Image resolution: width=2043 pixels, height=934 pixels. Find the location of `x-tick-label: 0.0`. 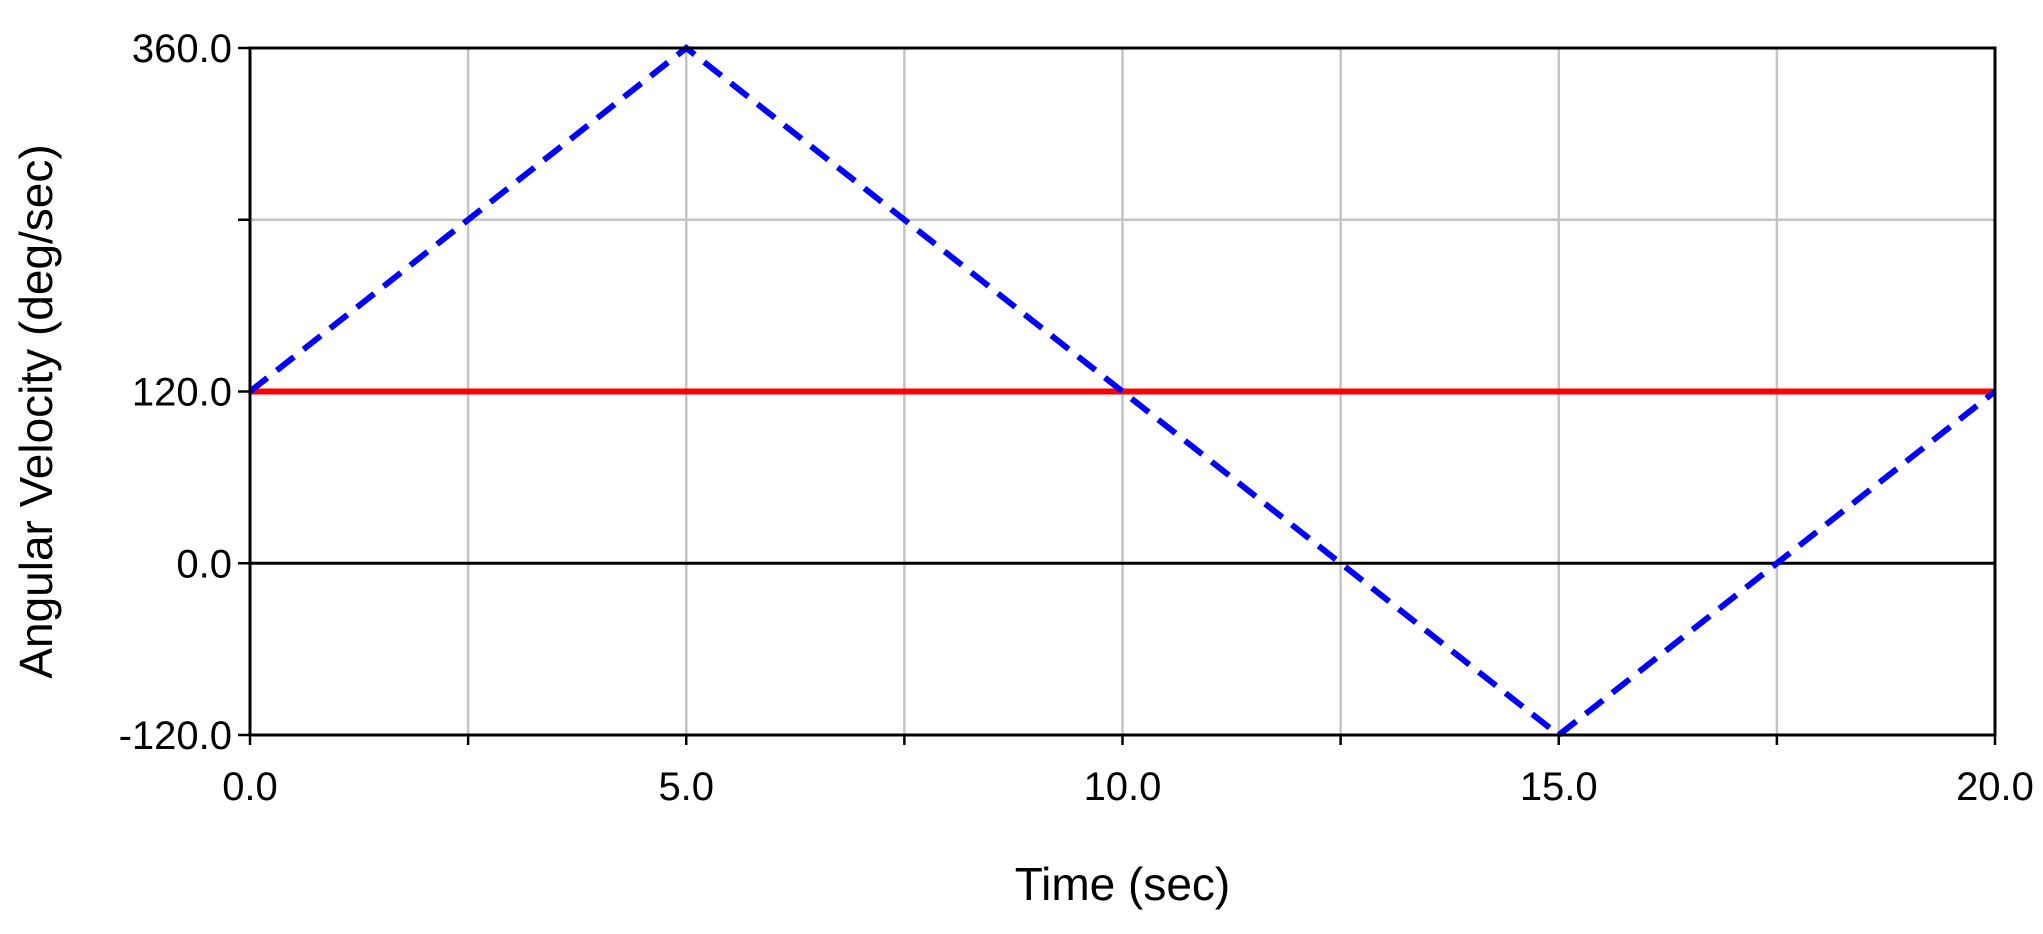

x-tick-label: 0.0 is located at coordinates (250, 787).